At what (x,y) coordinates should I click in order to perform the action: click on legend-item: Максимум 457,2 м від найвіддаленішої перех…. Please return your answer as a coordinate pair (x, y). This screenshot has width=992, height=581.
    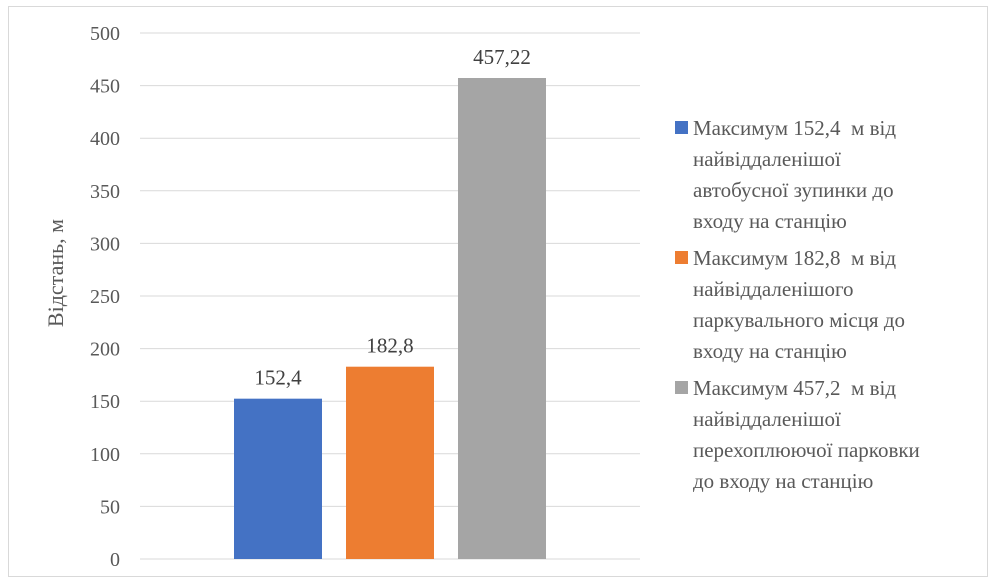
    Looking at the image, I should click on (830, 435).